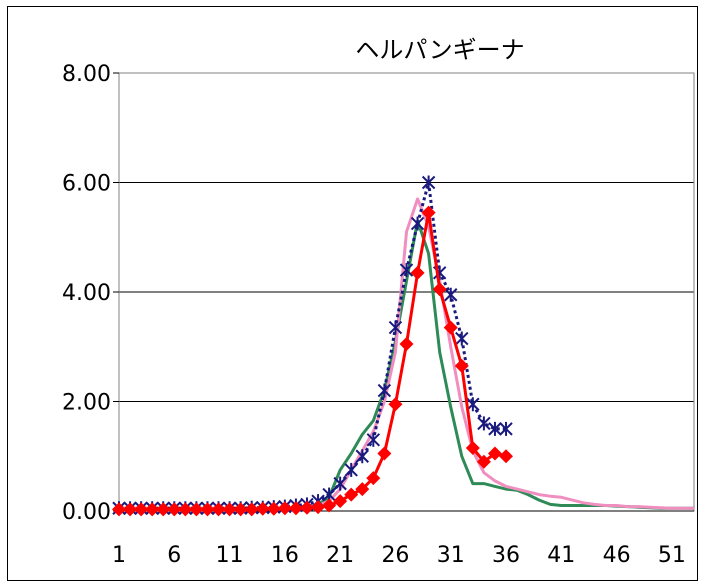 The image size is (707, 588). I want to click on y-tick-label: 2.00, so click(86, 403).